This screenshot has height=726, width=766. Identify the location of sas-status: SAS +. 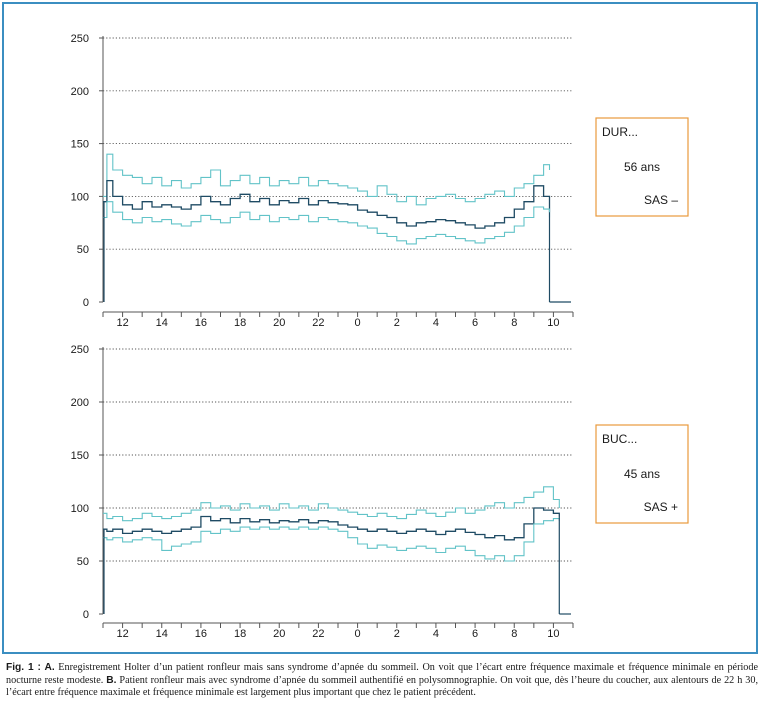
(661, 507).